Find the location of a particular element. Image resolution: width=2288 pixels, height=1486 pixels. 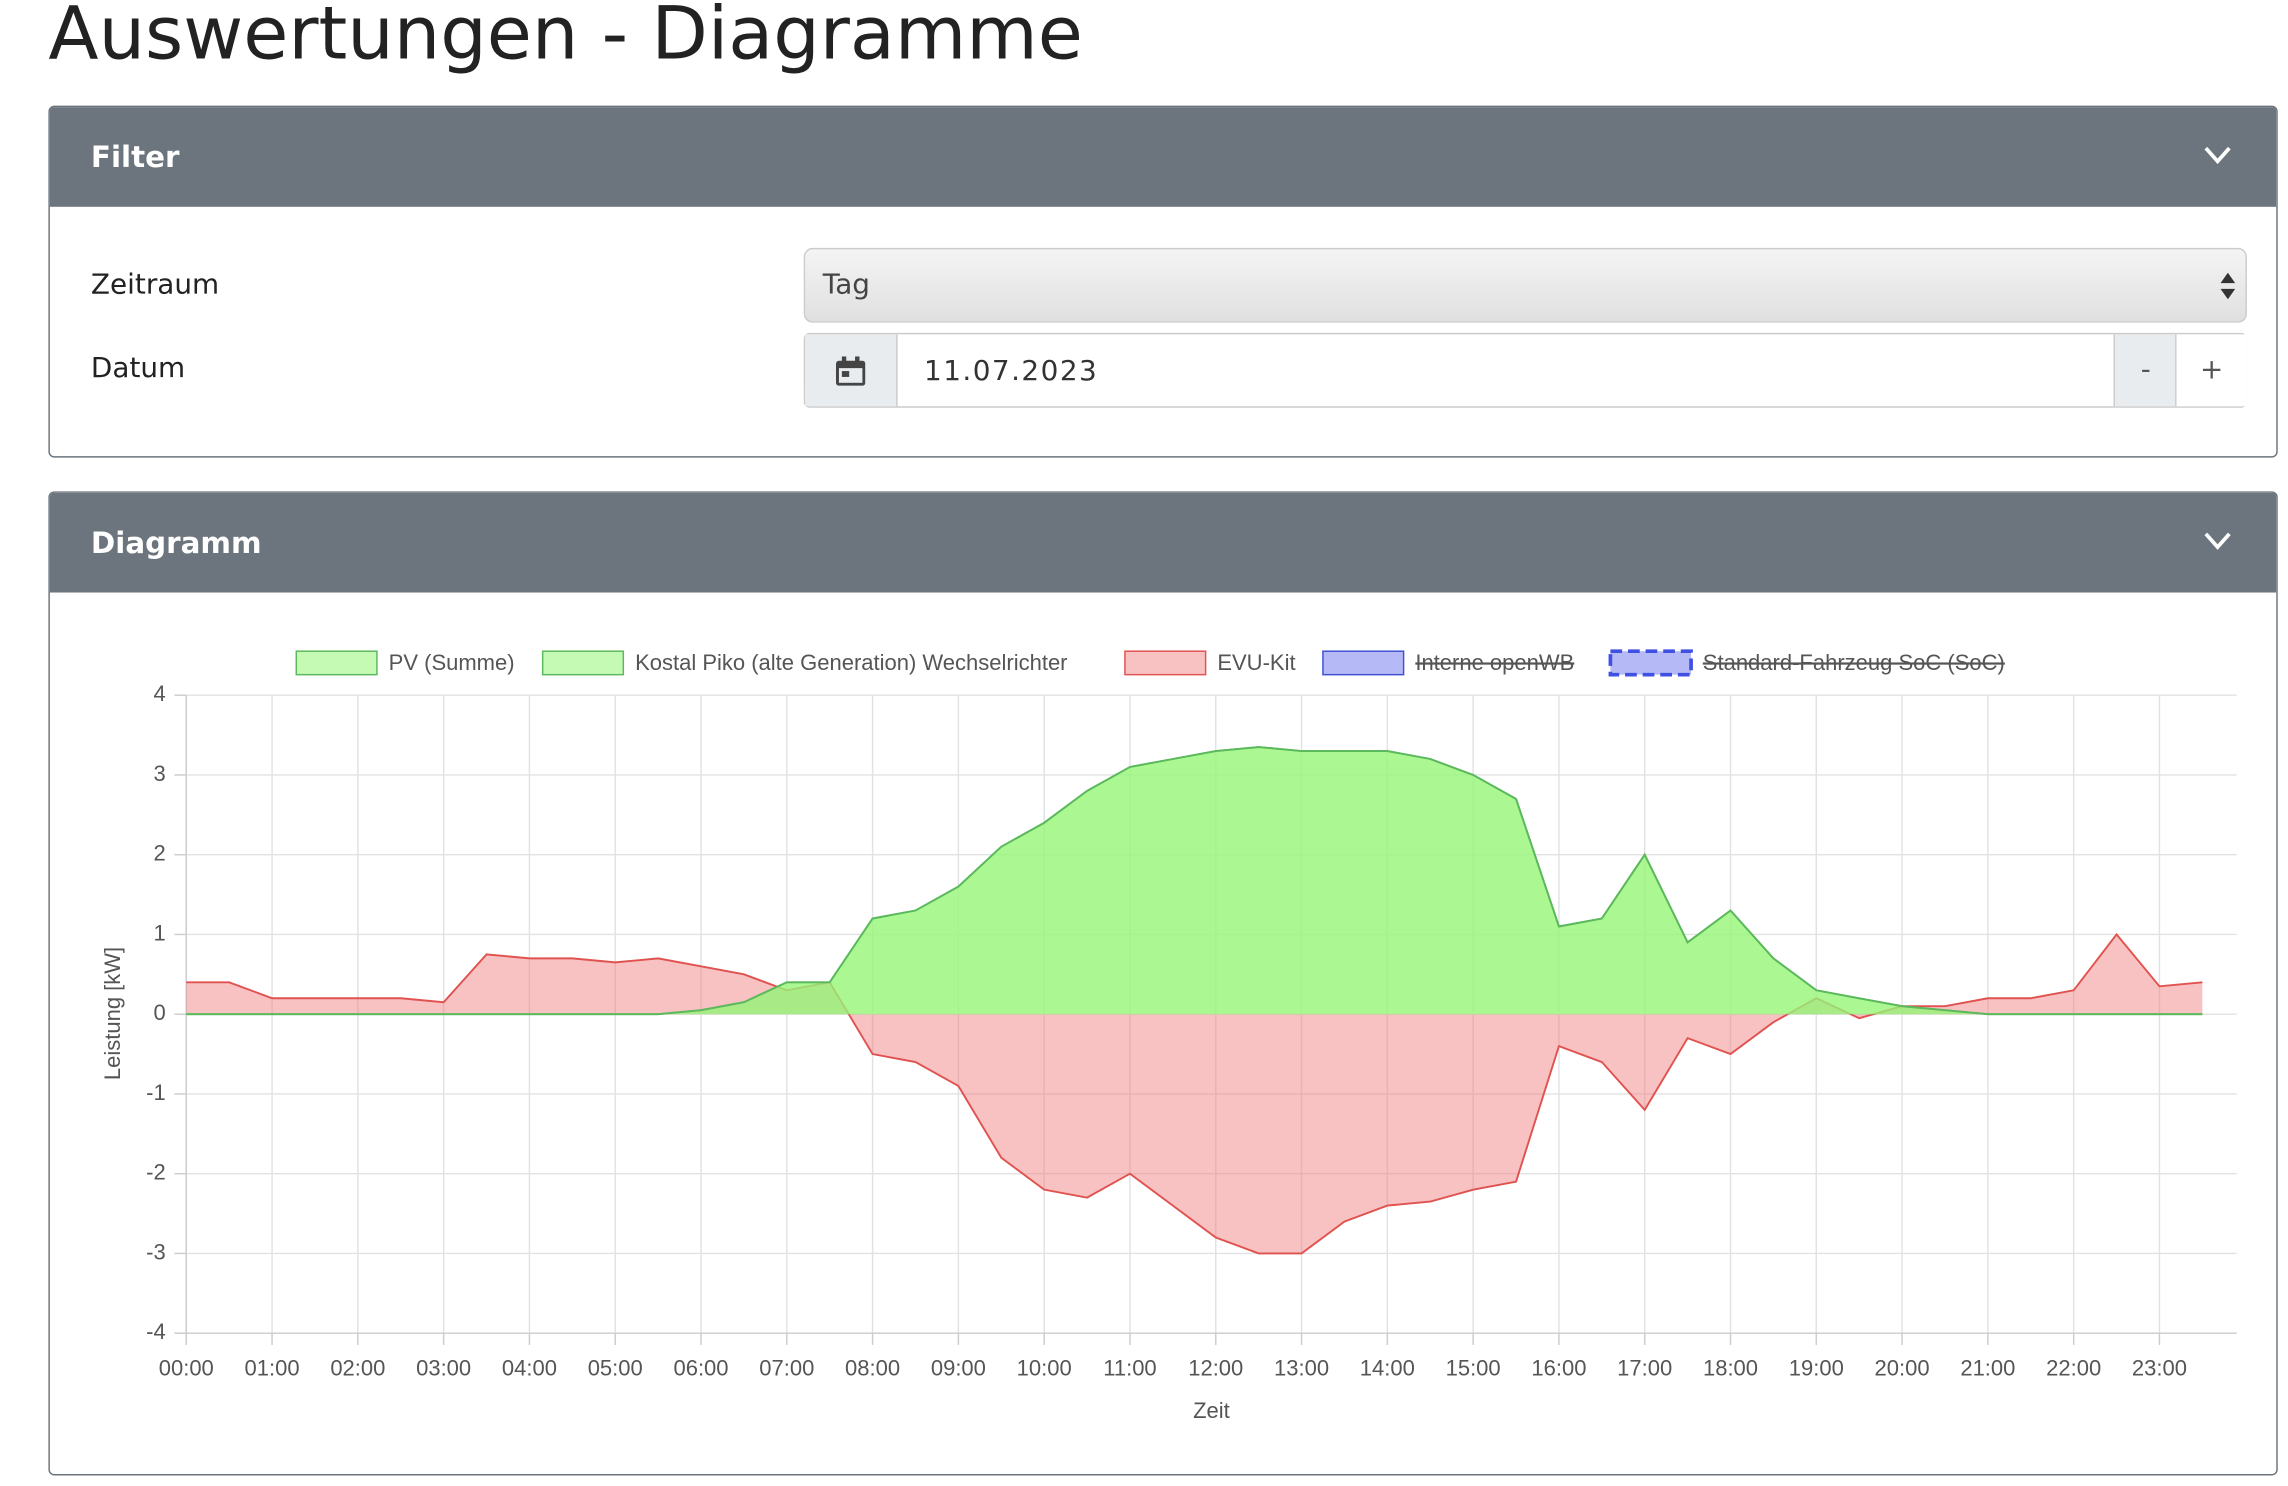

y-tick-label: 1 is located at coordinates (159, 932).